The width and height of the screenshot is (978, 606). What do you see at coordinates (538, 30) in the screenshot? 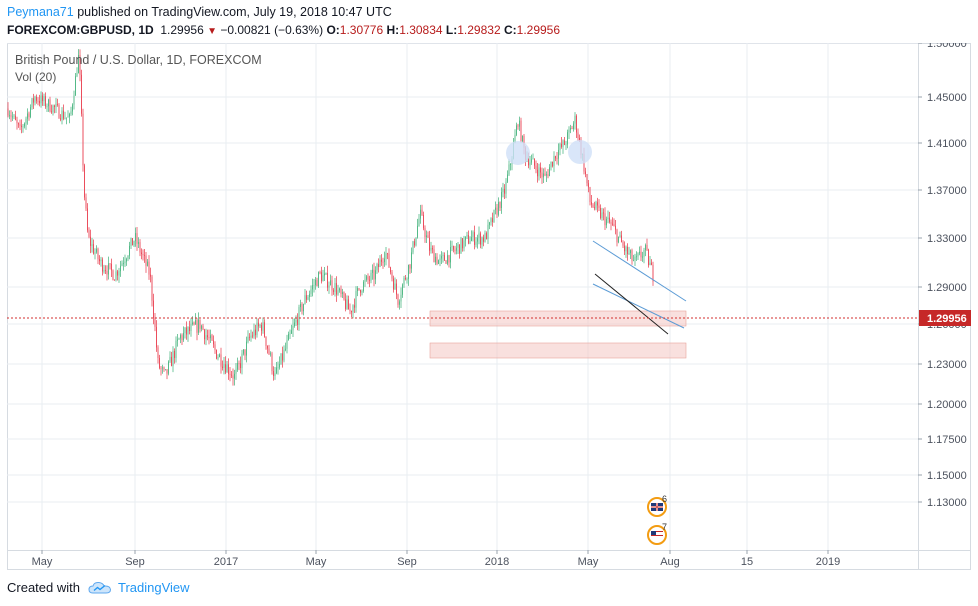
I see `close-value: 1.29956` at bounding box center [538, 30].